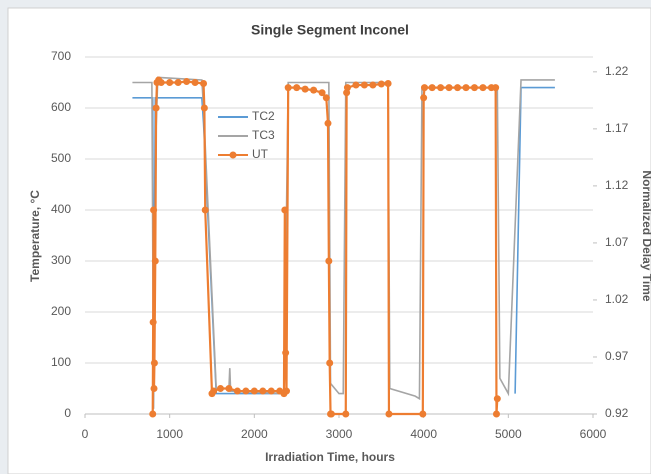  What do you see at coordinates (263, 135) in the screenshot?
I see `legend-label: TC3` at bounding box center [263, 135].